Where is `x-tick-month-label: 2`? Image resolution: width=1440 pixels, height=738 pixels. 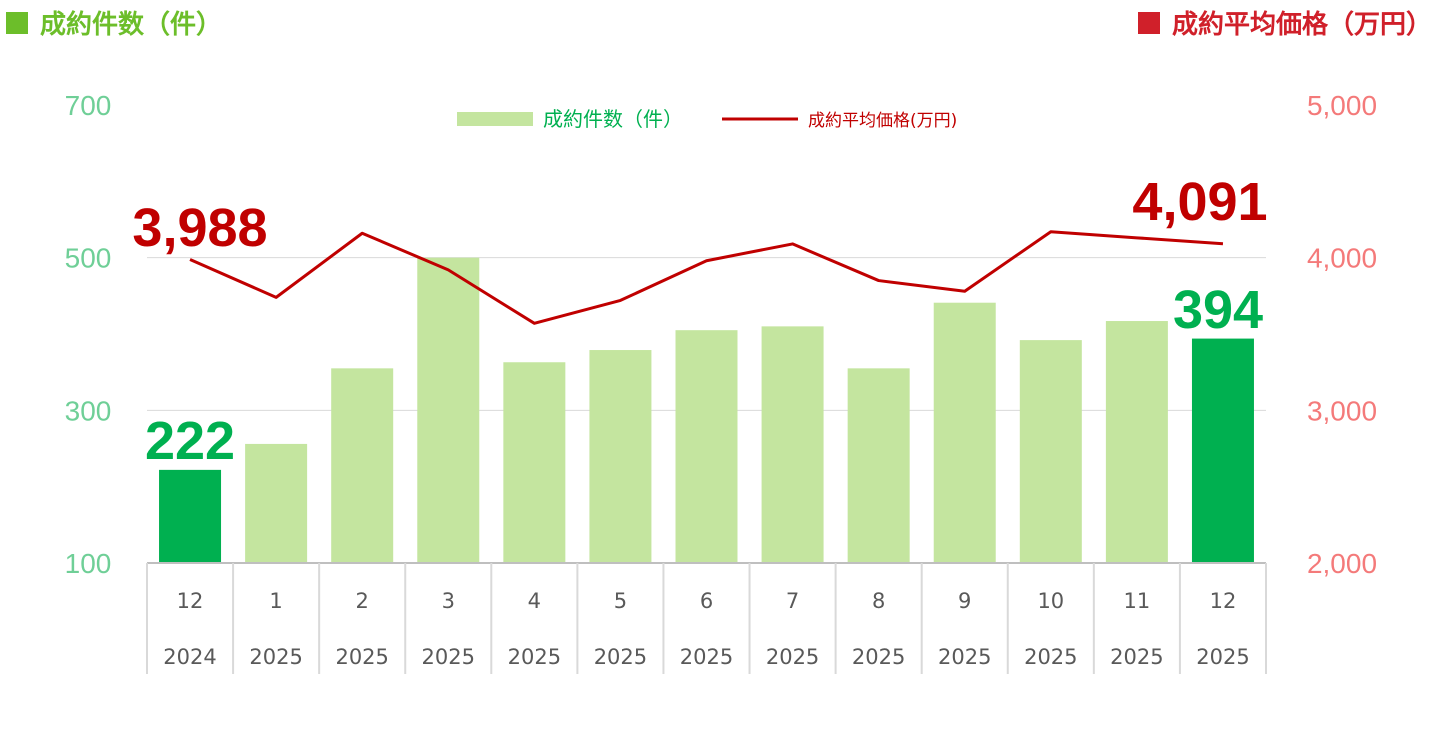
x-tick-month-label: 2 is located at coordinates (362, 601).